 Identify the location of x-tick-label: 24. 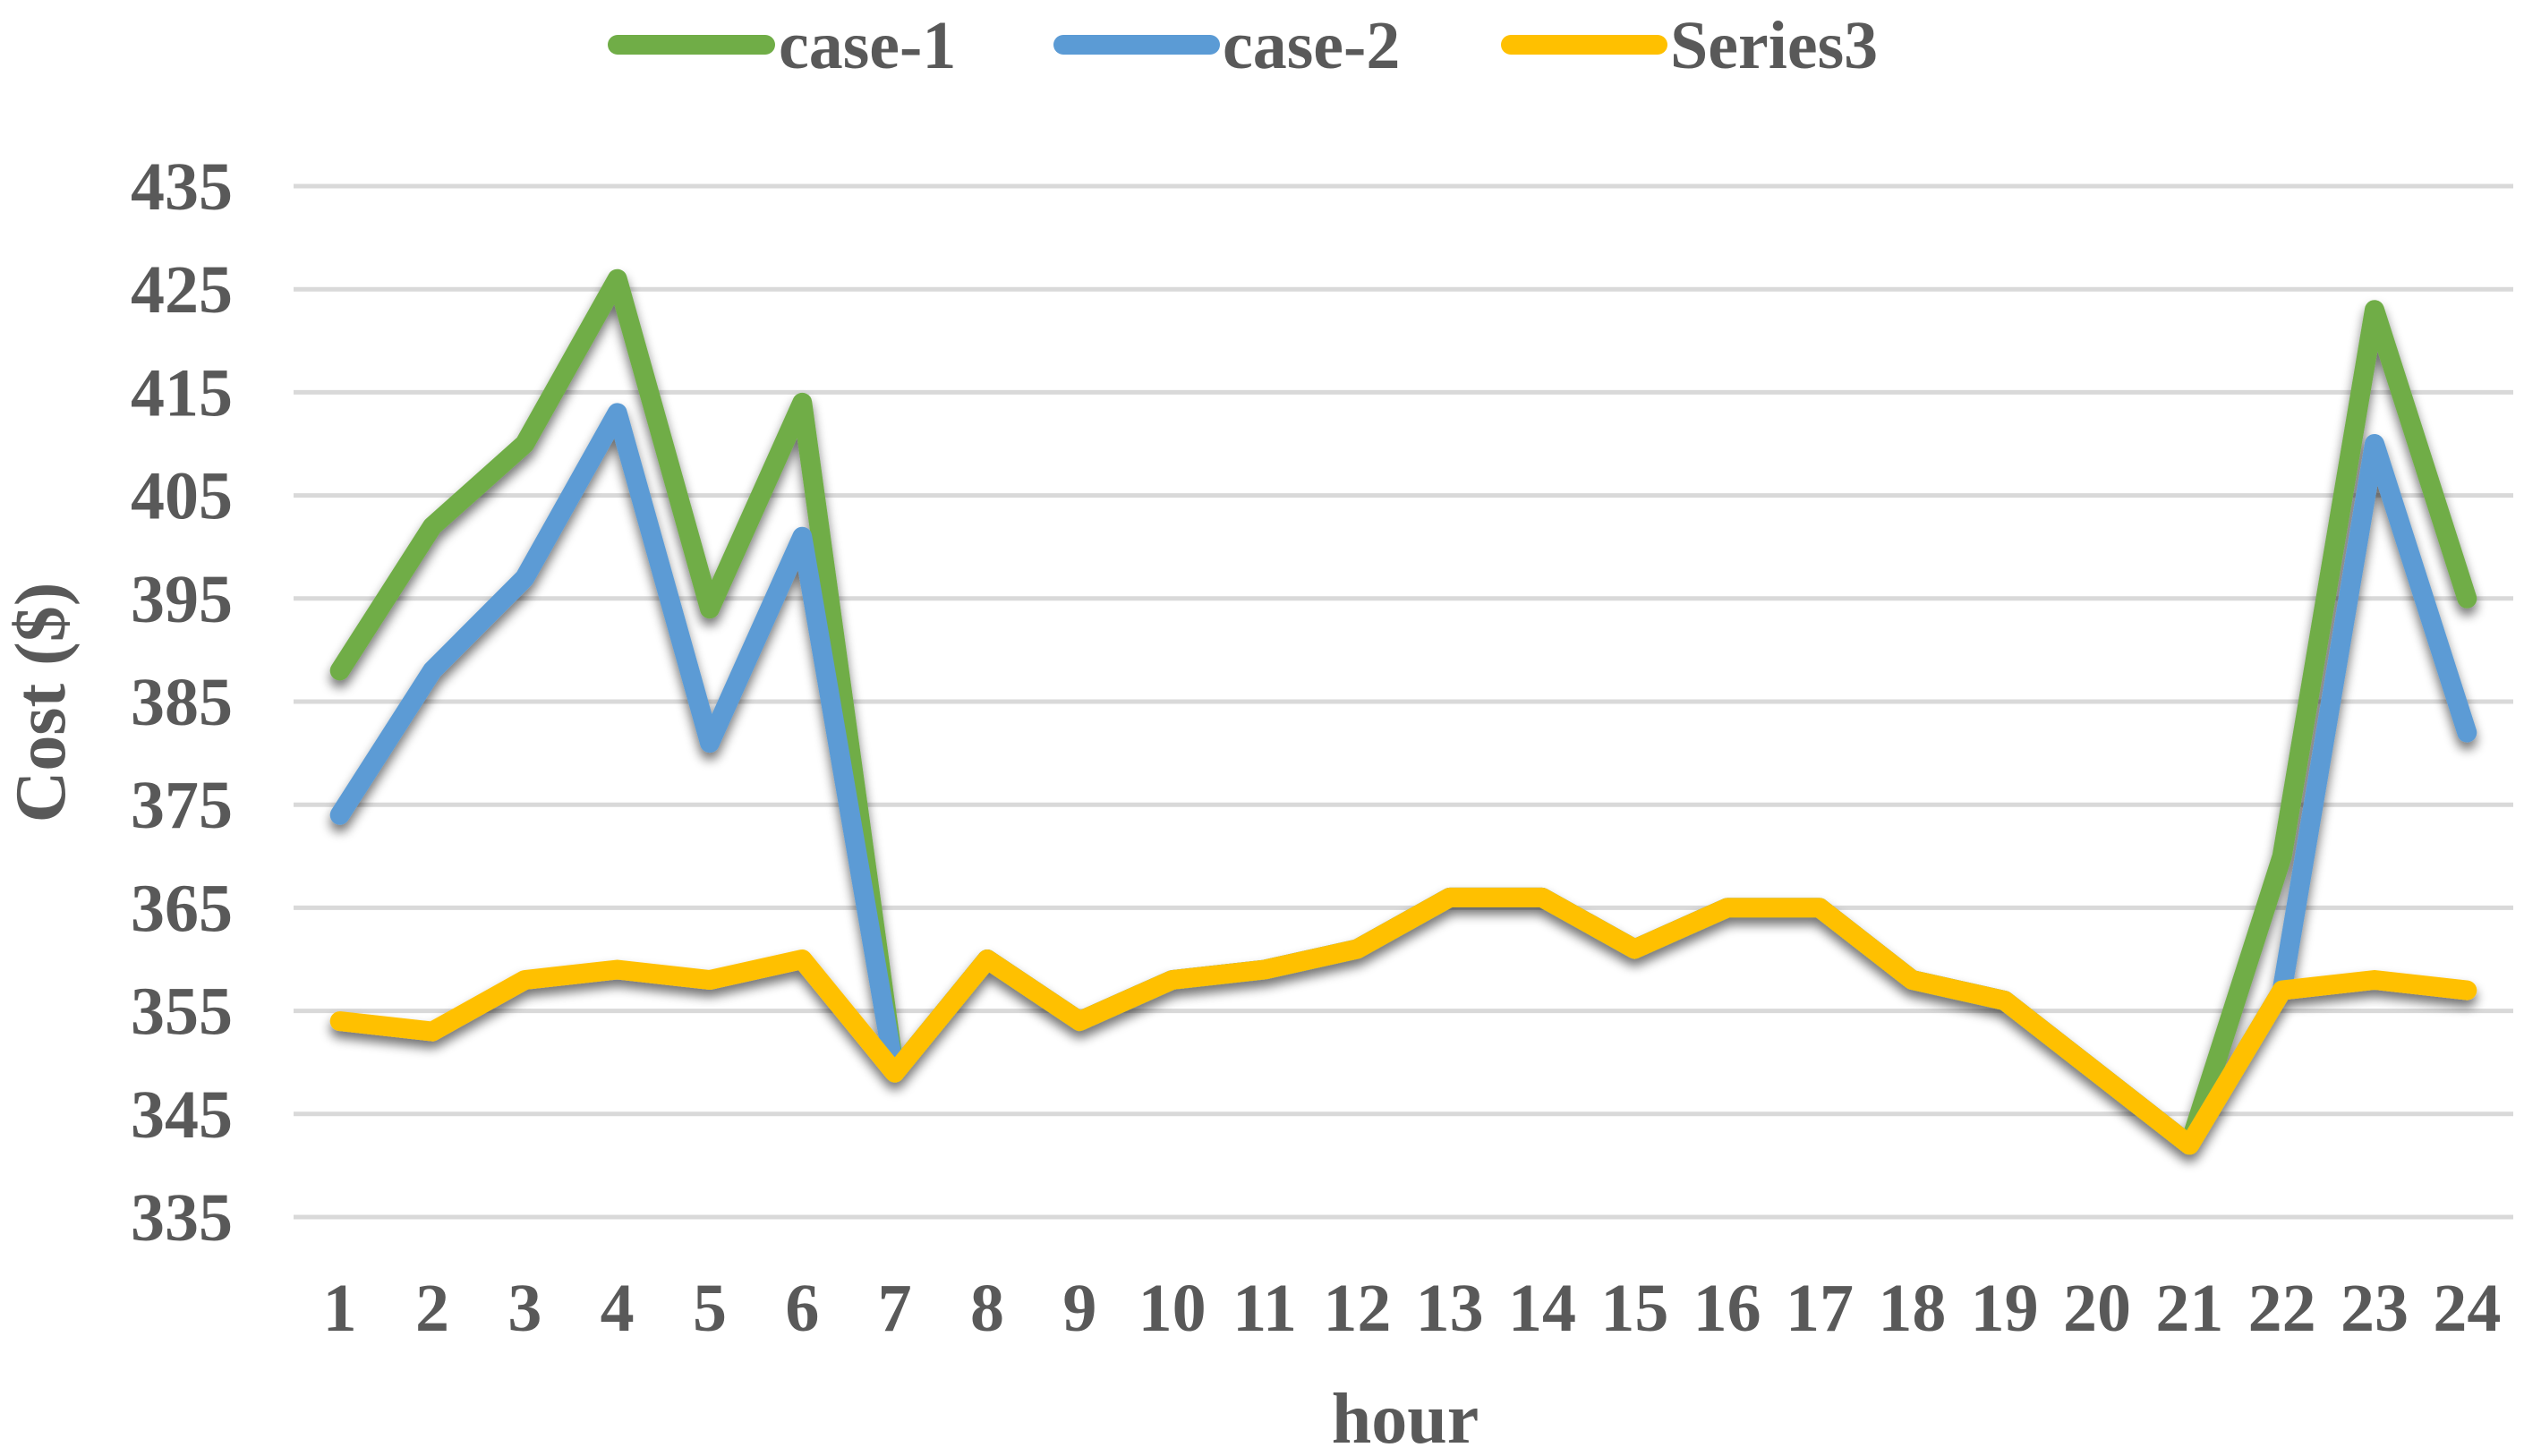
(2467, 1308).